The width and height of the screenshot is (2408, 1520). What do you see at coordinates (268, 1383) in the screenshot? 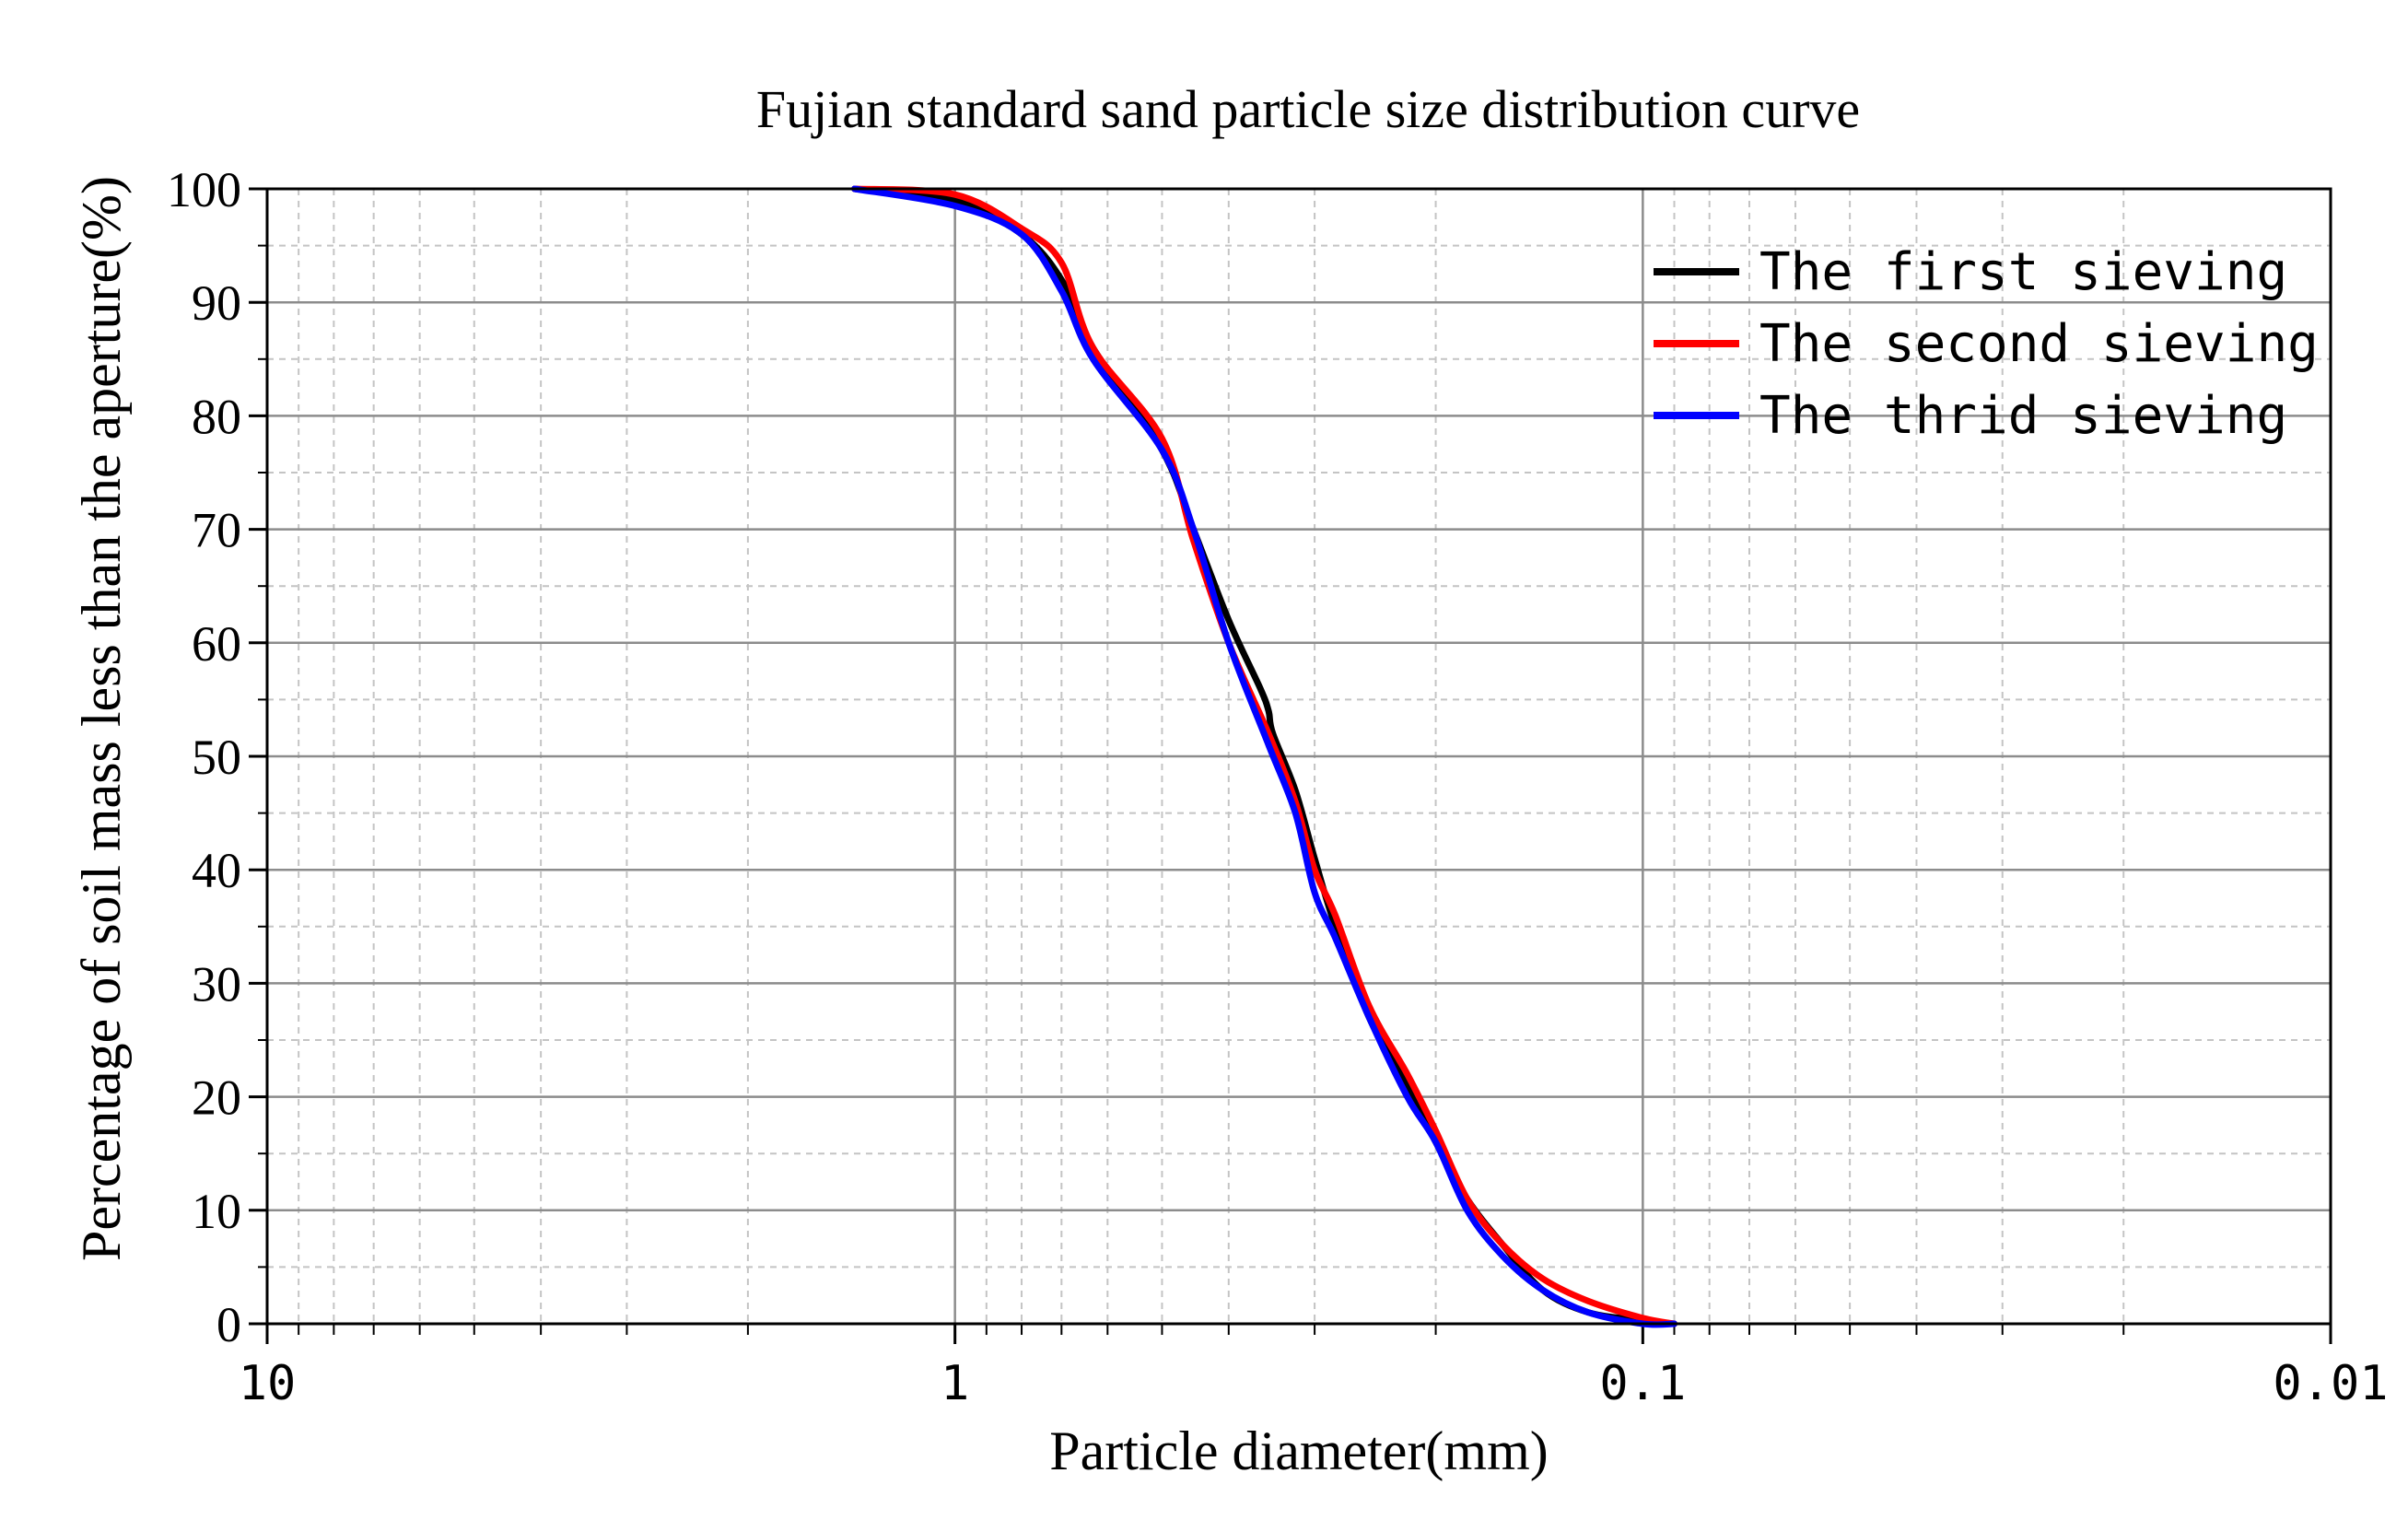
I see `x-tick-label: 10` at bounding box center [268, 1383].